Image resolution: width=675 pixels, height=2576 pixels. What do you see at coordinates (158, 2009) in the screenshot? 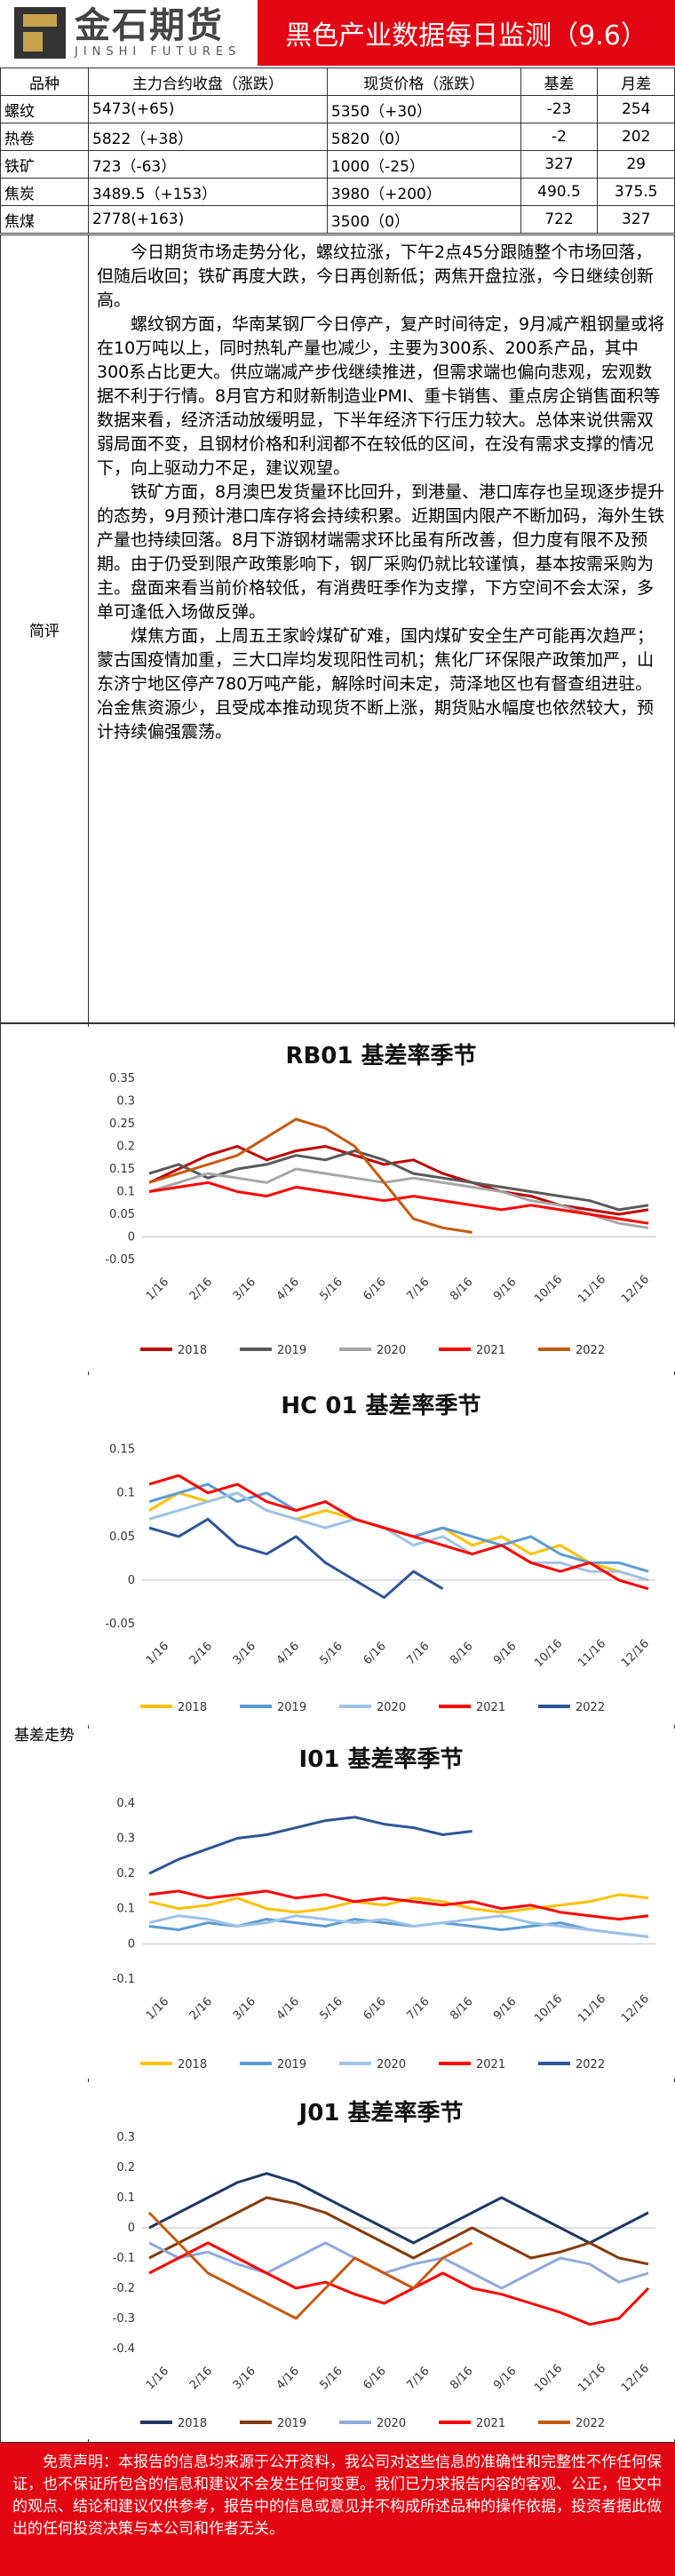
I see `x-tick-label: 1/16` at bounding box center [158, 2009].